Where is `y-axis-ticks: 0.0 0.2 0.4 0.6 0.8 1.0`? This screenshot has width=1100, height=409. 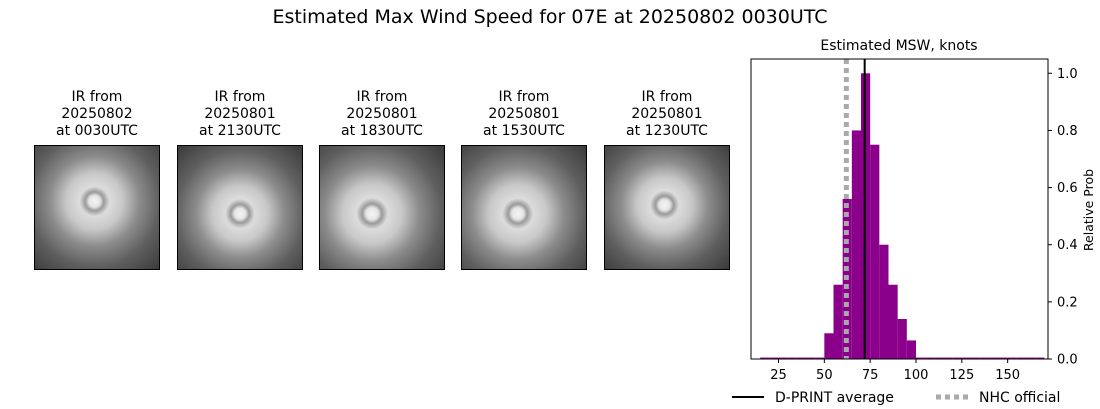 y-axis-ticks: 0.0 0.2 0.4 0.6 0.8 1.0 is located at coordinates (1063, 217).